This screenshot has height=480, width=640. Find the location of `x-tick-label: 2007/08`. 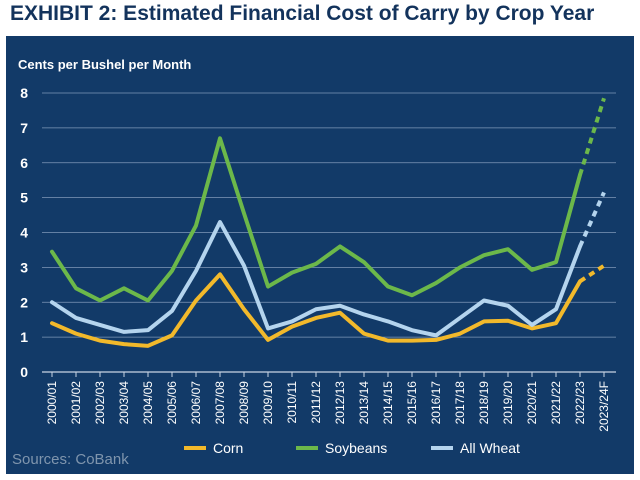

x-tick-label: 2007/08 is located at coordinates (220, 403).